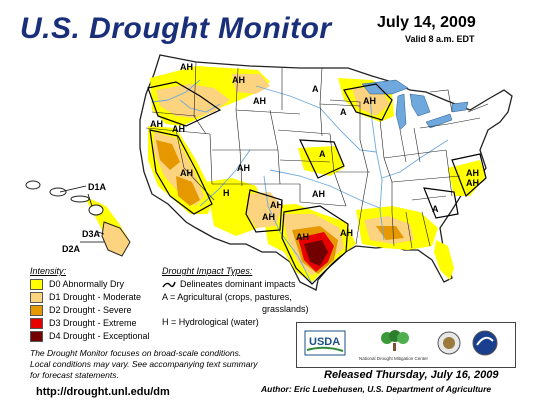 The image size is (540, 402). I want to click on lake-huron, so click(420, 105).